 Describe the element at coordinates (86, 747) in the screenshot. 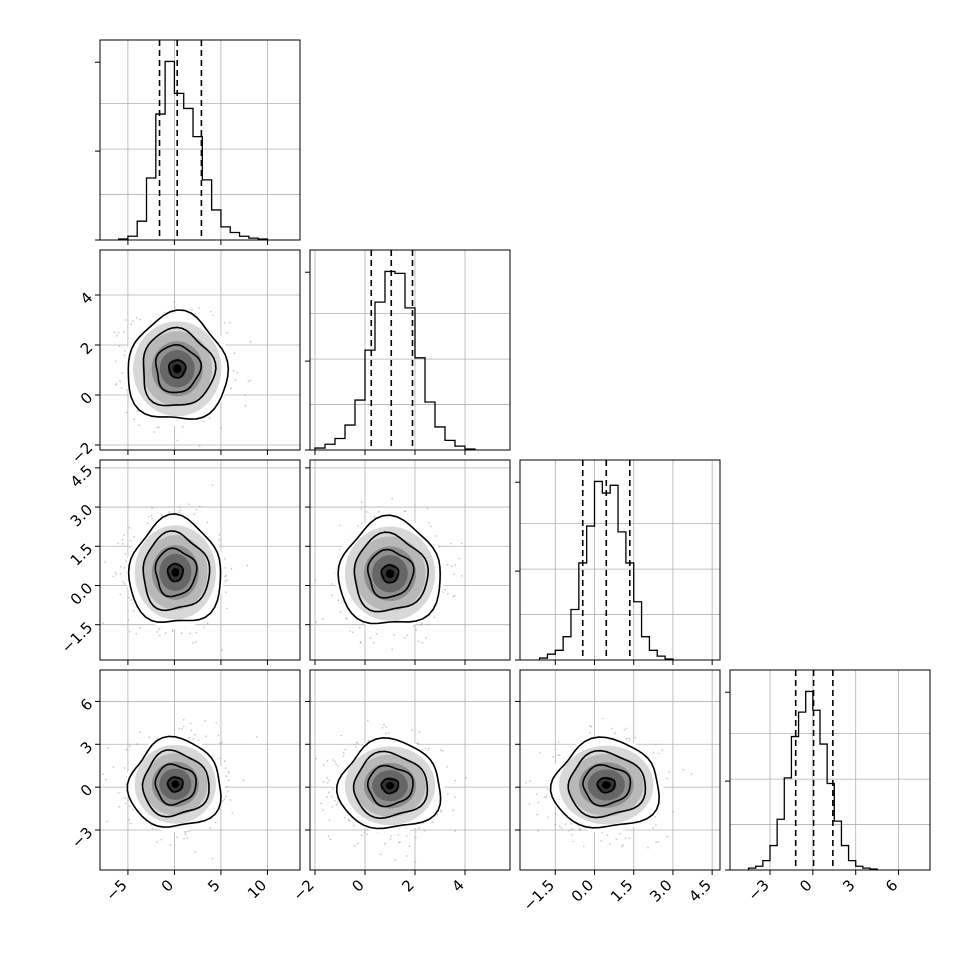

I see `y-tick-label: 3` at that location.